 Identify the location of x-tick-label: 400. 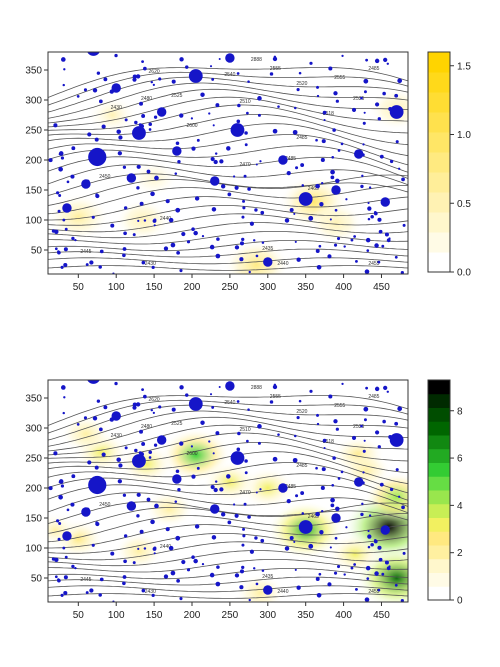
(343, 287).